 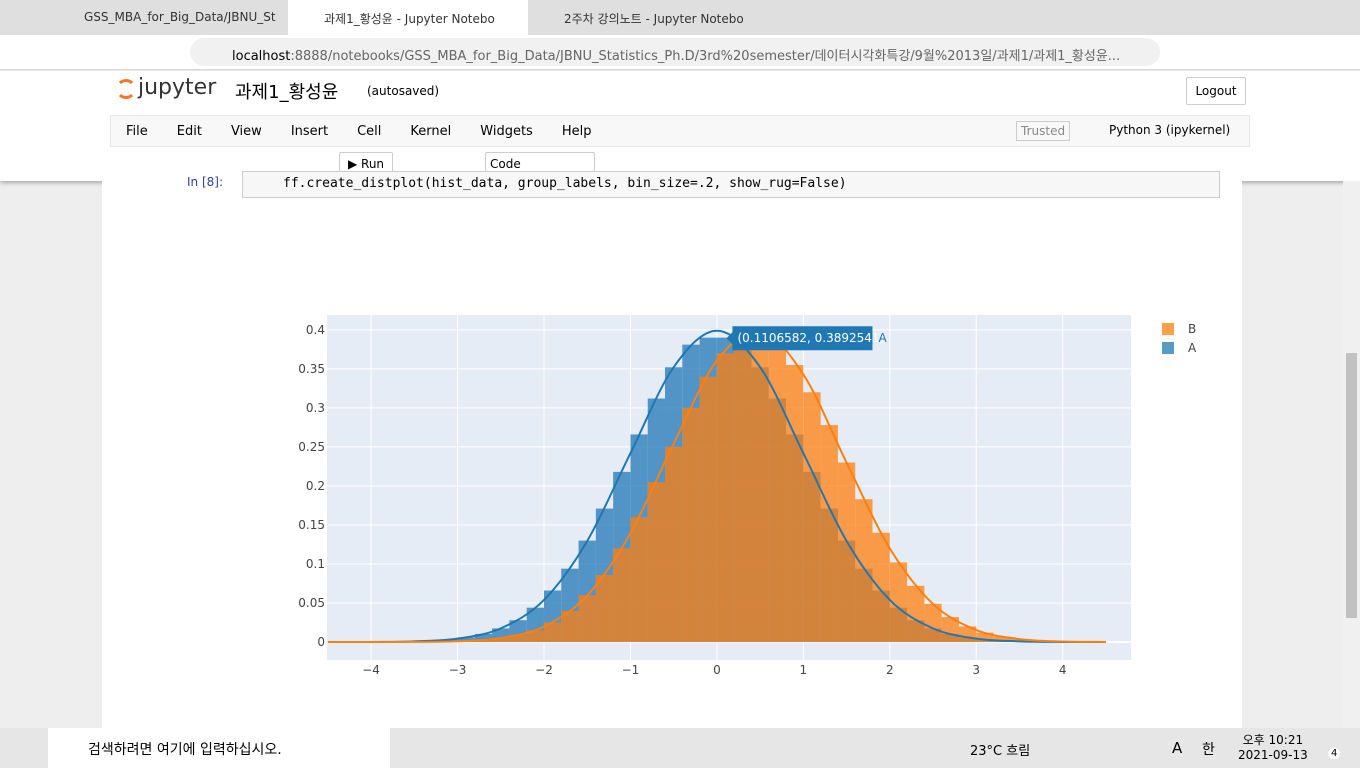 What do you see at coordinates (1192, 329) in the screenshot?
I see `legend-label: B` at bounding box center [1192, 329].